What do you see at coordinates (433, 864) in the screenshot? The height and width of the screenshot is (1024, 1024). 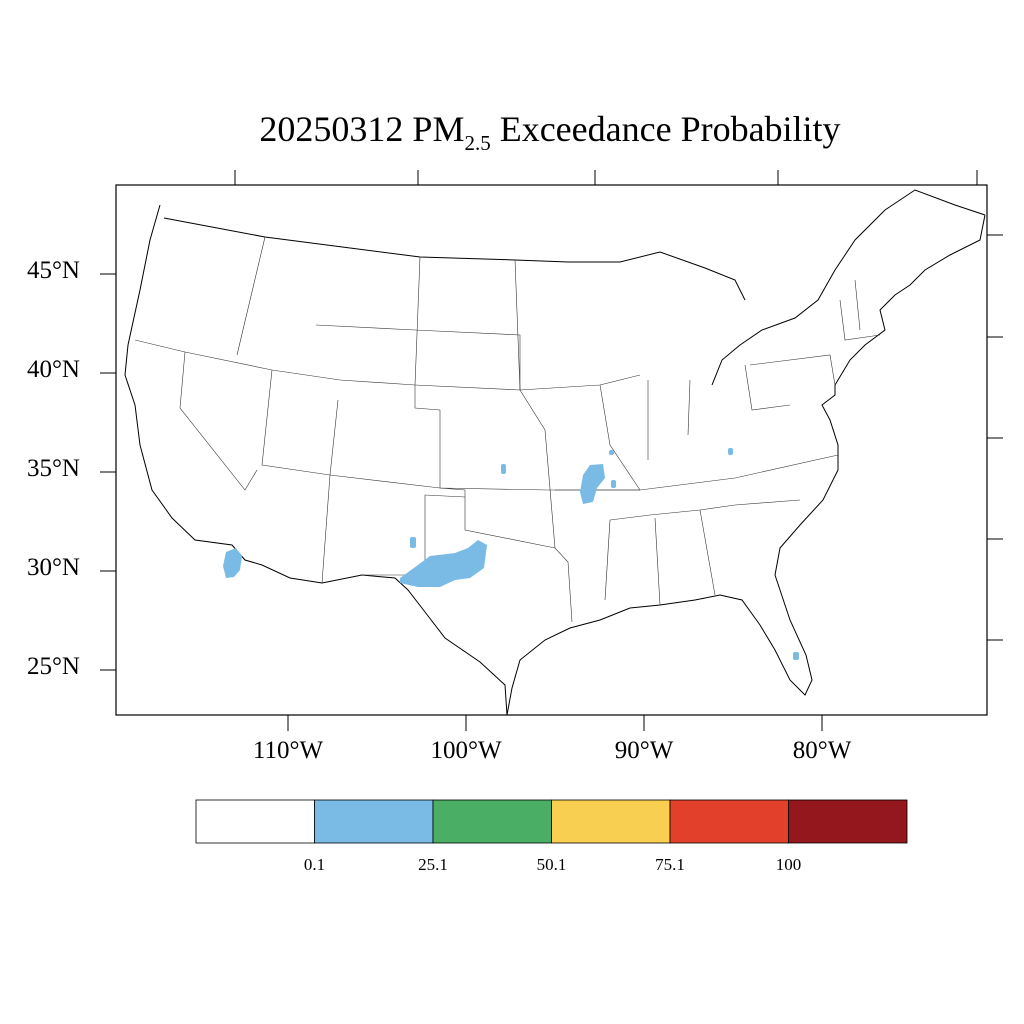 I see `colorbar-label-25-1: 25.1` at bounding box center [433, 864].